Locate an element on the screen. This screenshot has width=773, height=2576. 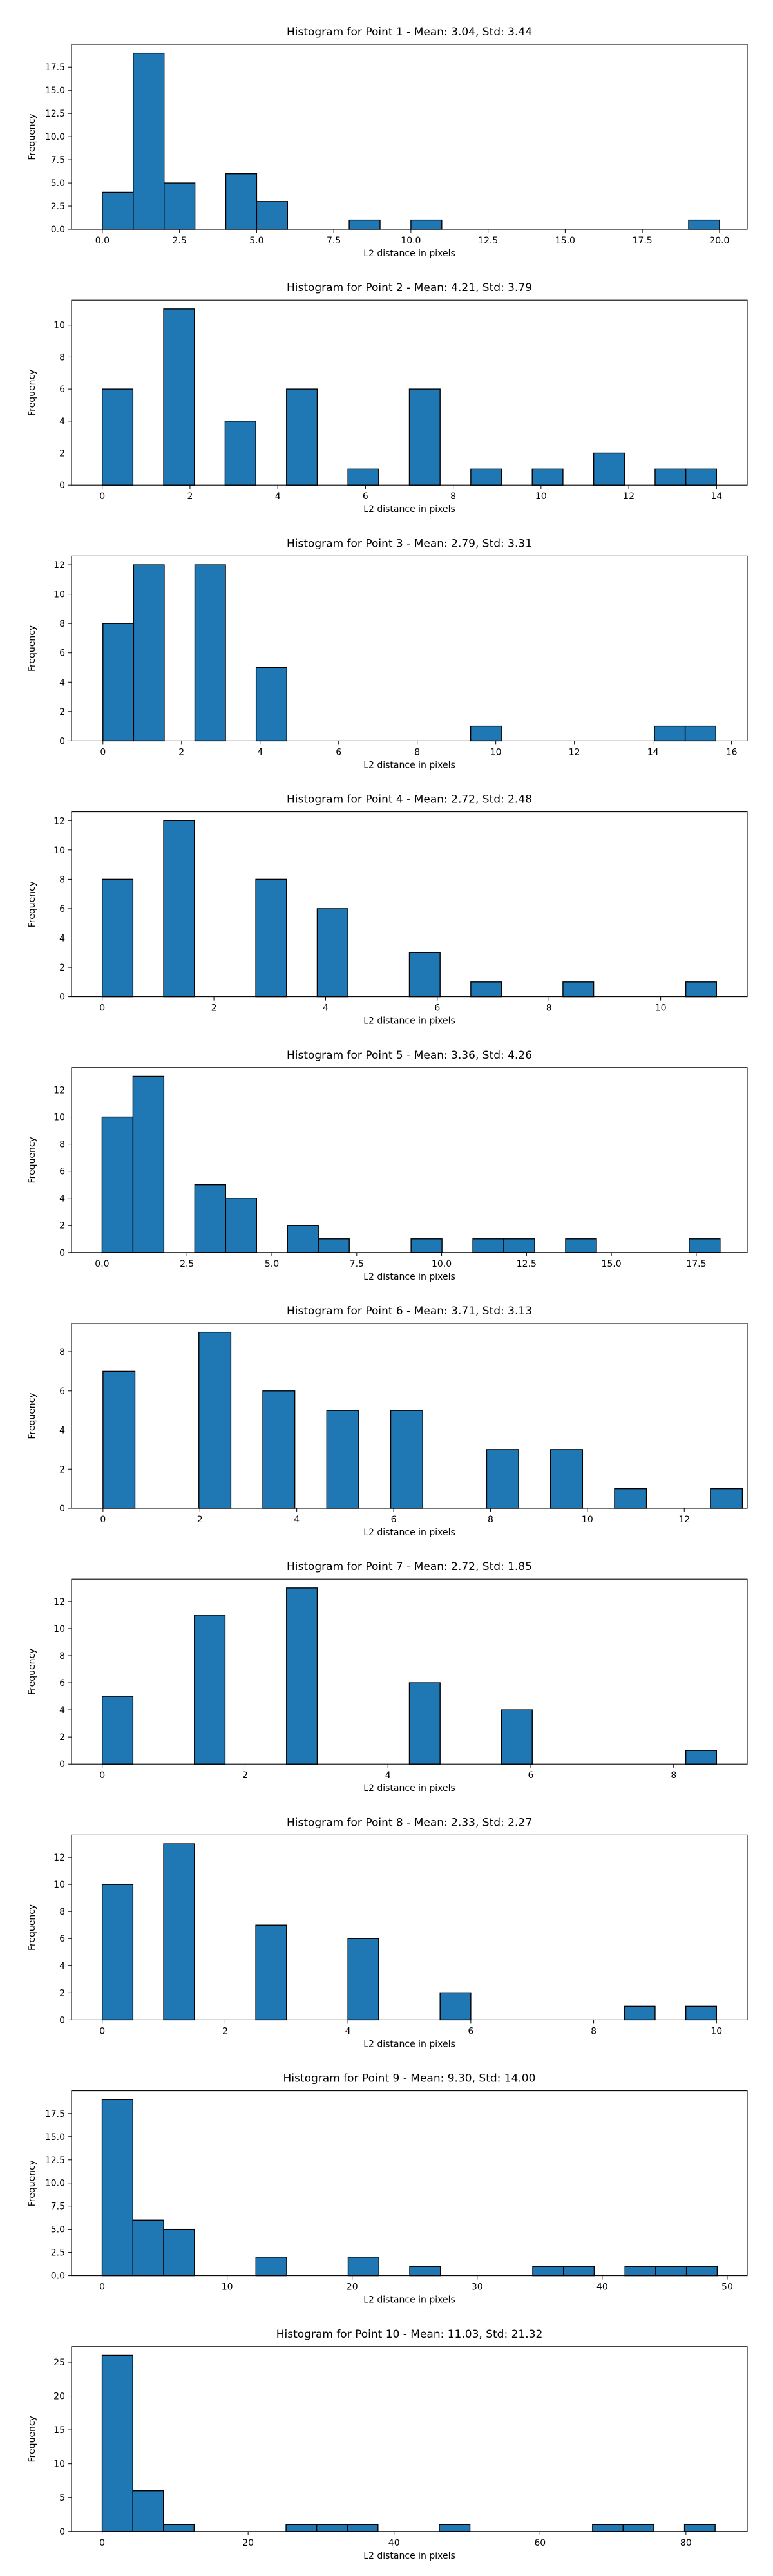
y-tick-label: 6 is located at coordinates (62, 1684).